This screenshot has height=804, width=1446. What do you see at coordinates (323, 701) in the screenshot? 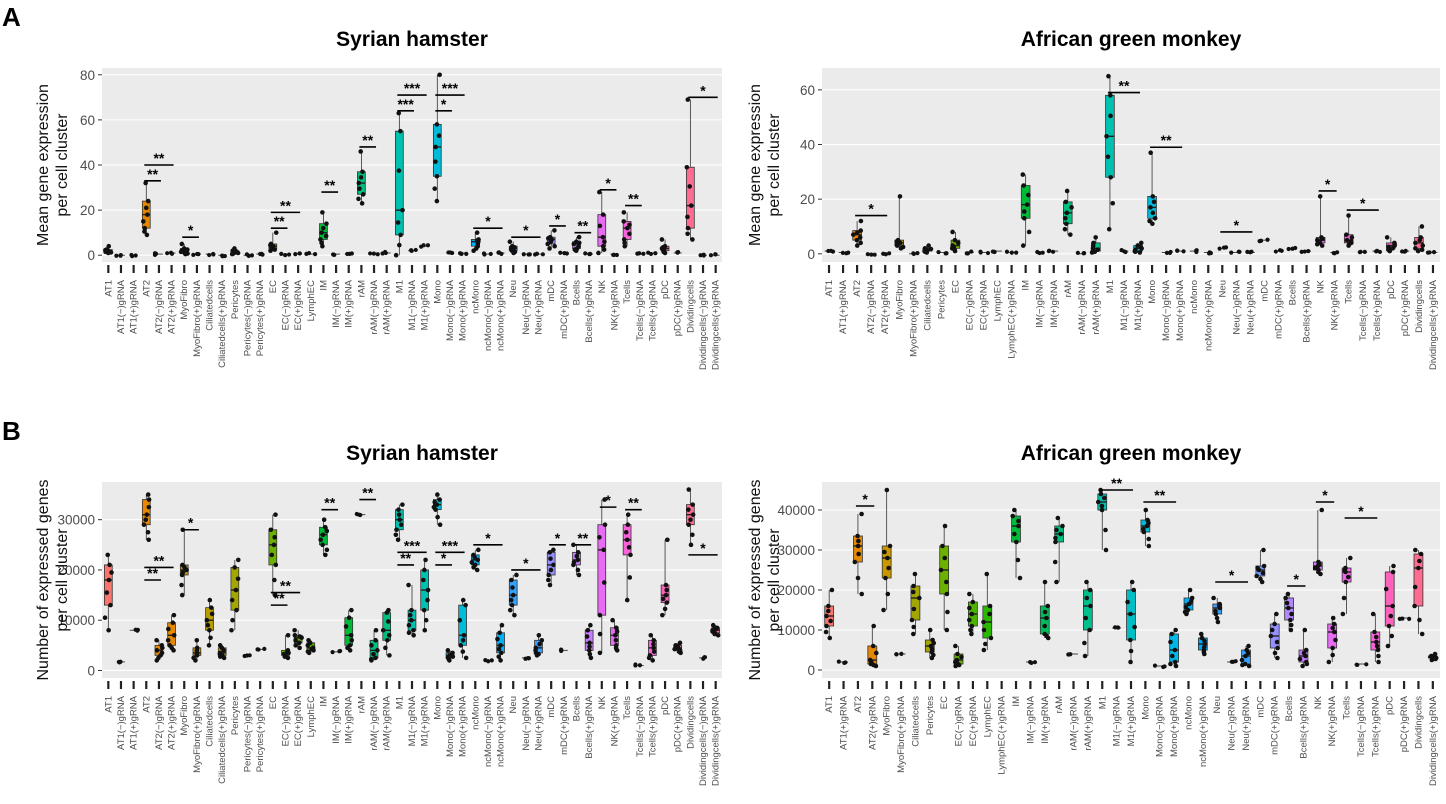
I see `x-tick-label-im: IM` at bounding box center [323, 701].